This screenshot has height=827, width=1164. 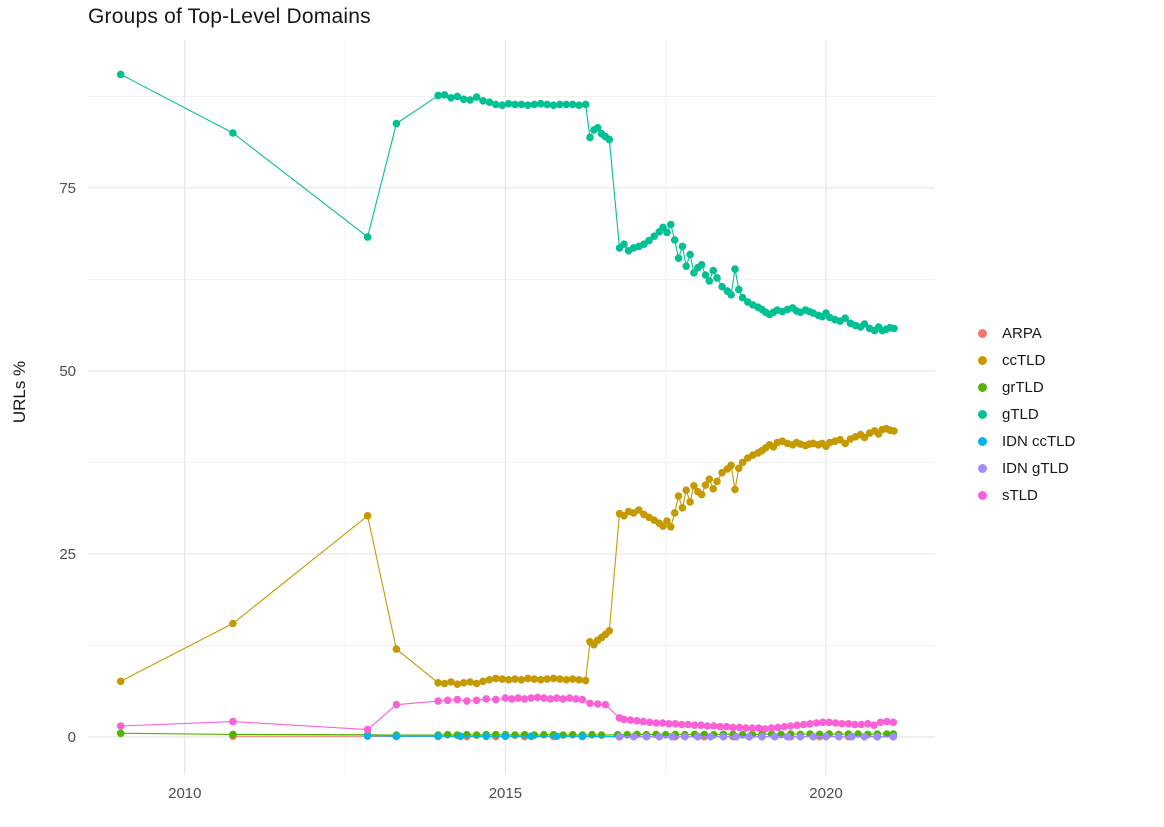 What do you see at coordinates (72, 737) in the screenshot?
I see `y-tick-label: 0` at bounding box center [72, 737].